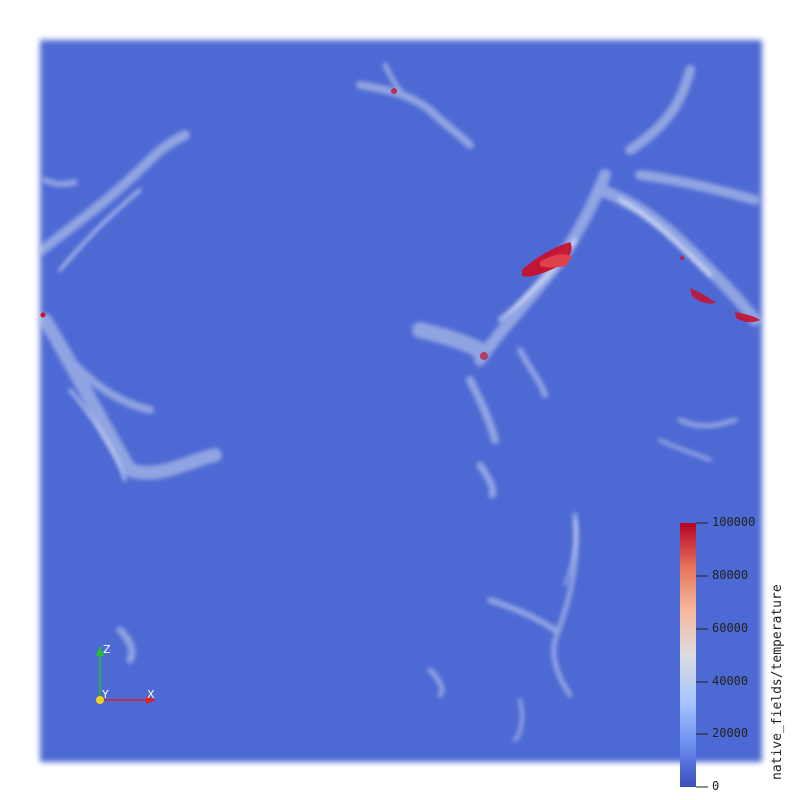 Image resolution: width=800 pixels, height=800 pixels. Describe the element at coordinates (702, 655) in the screenshot. I see `colorbar-ticks` at that location.